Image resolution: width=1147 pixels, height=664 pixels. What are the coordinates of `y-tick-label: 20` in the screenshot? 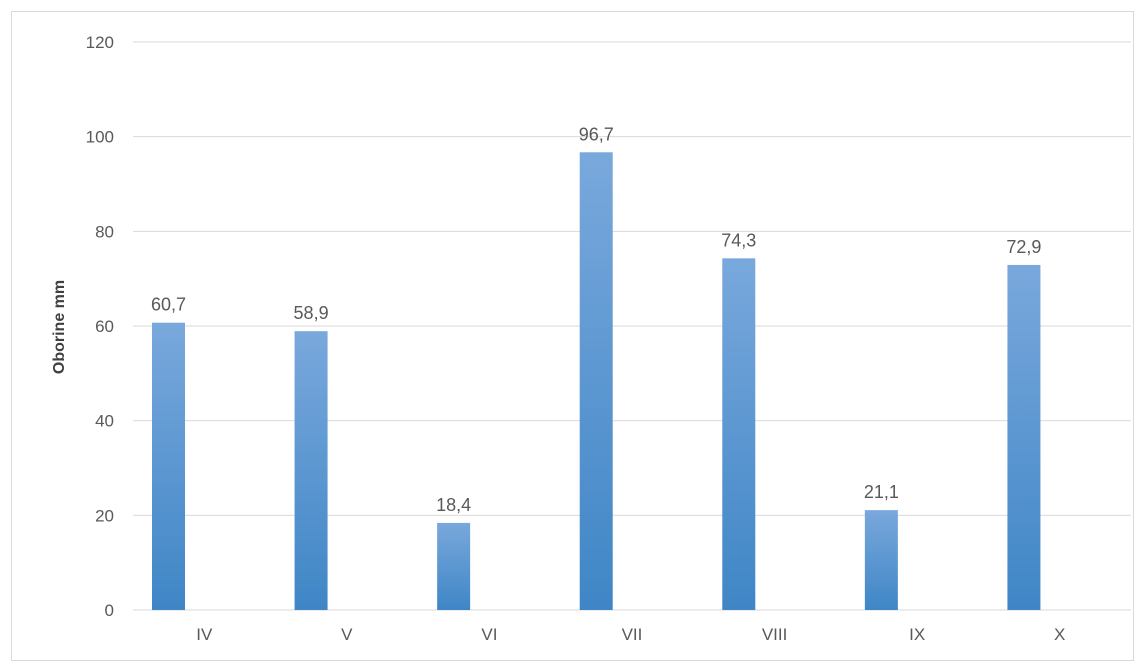 It's located at (104, 515).